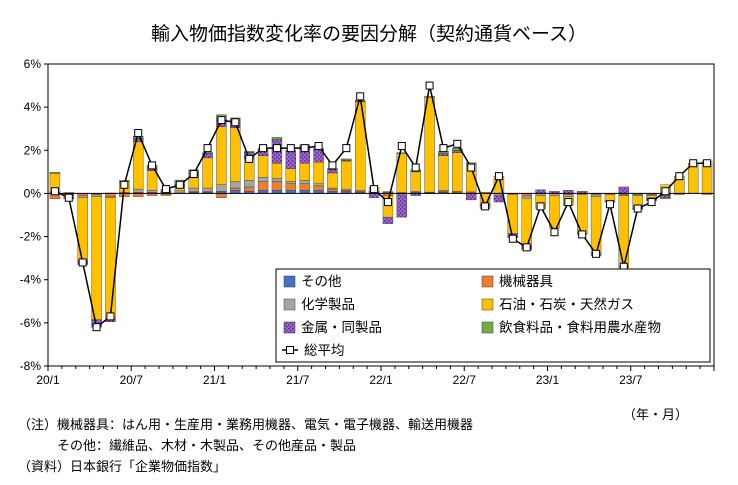 The width and height of the screenshot is (738, 485). Describe the element at coordinates (31, 323) in the screenshot. I see `y-tick-label: -6%` at that location.